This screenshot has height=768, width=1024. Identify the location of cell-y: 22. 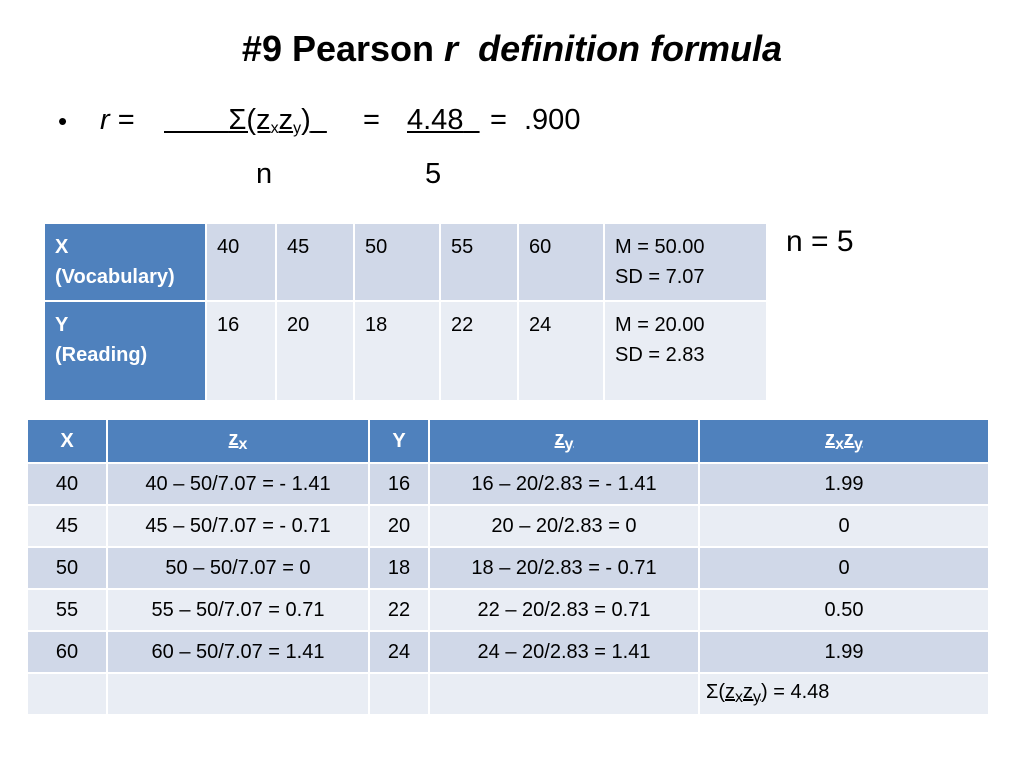
(399, 610).